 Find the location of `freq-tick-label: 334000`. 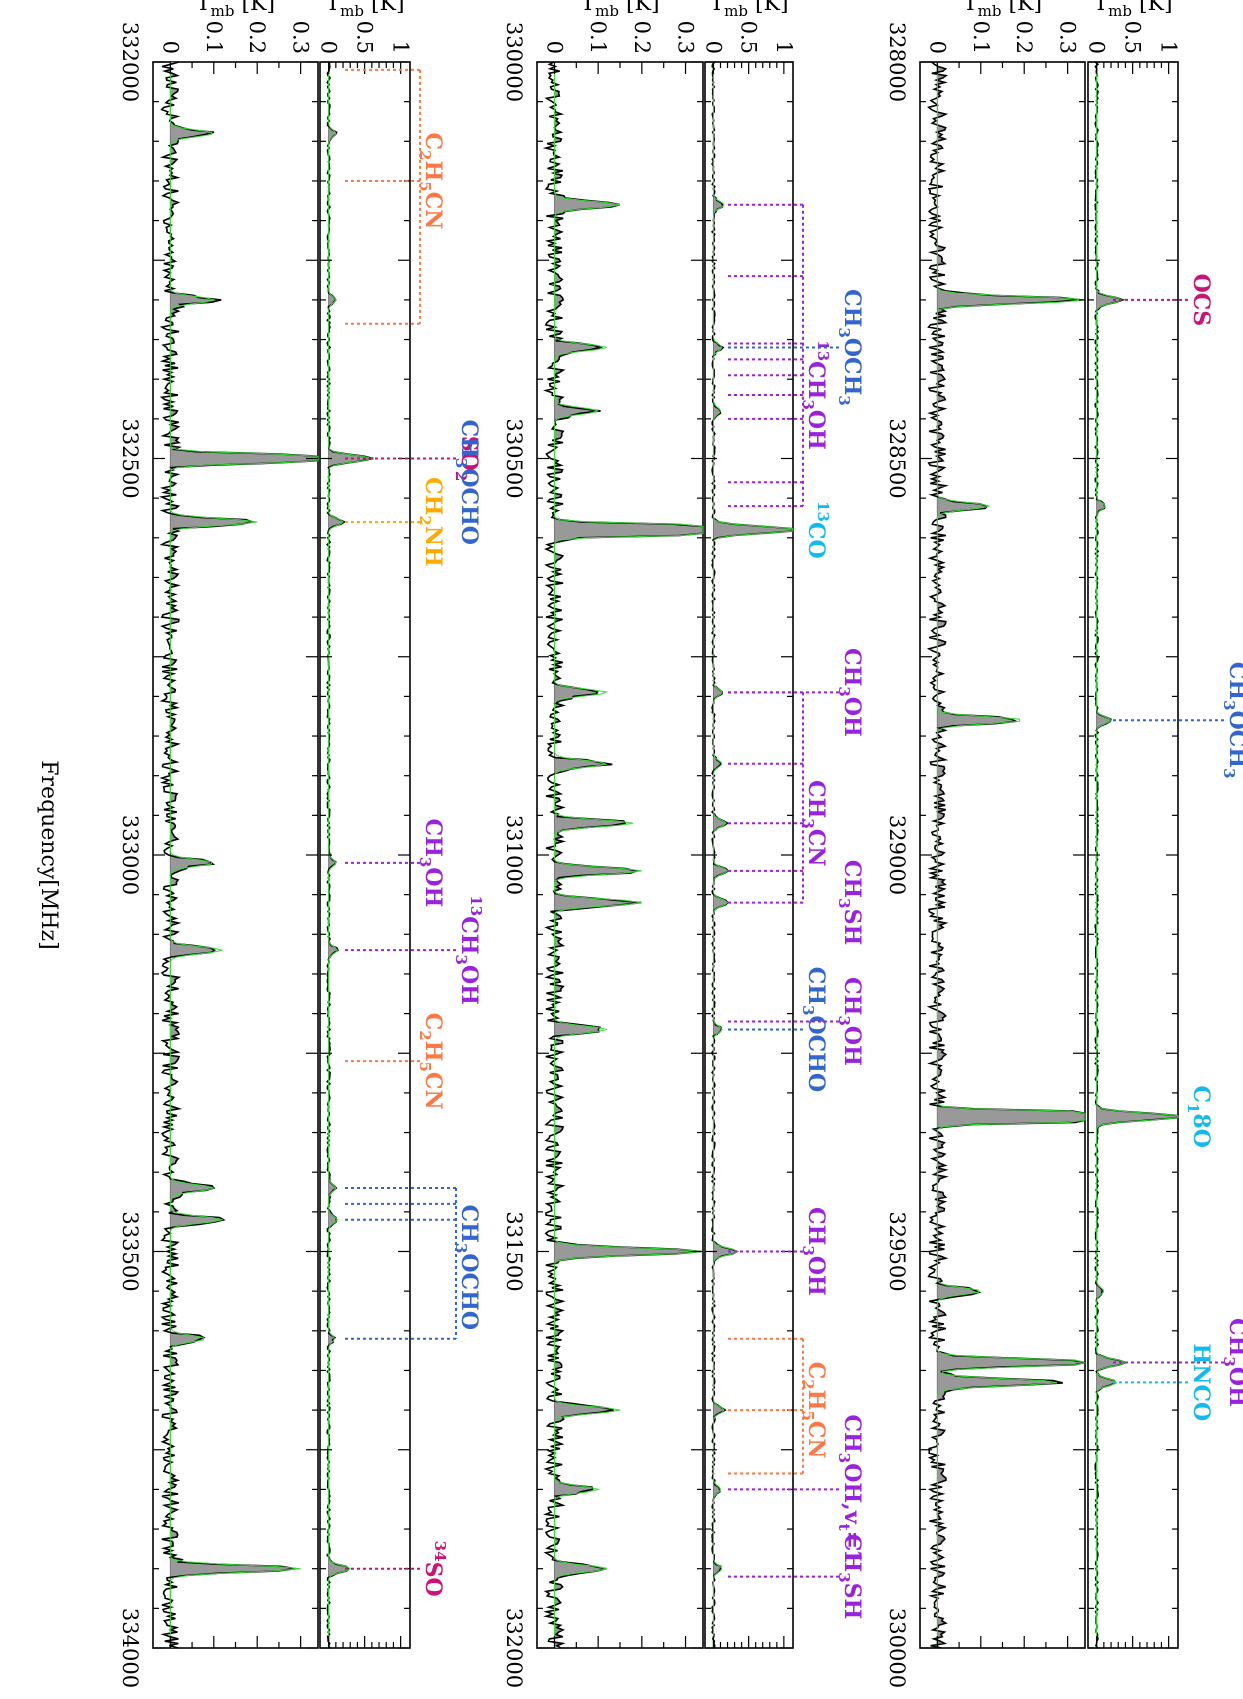

freq-tick-label: 334000 is located at coordinates (130, 1648).